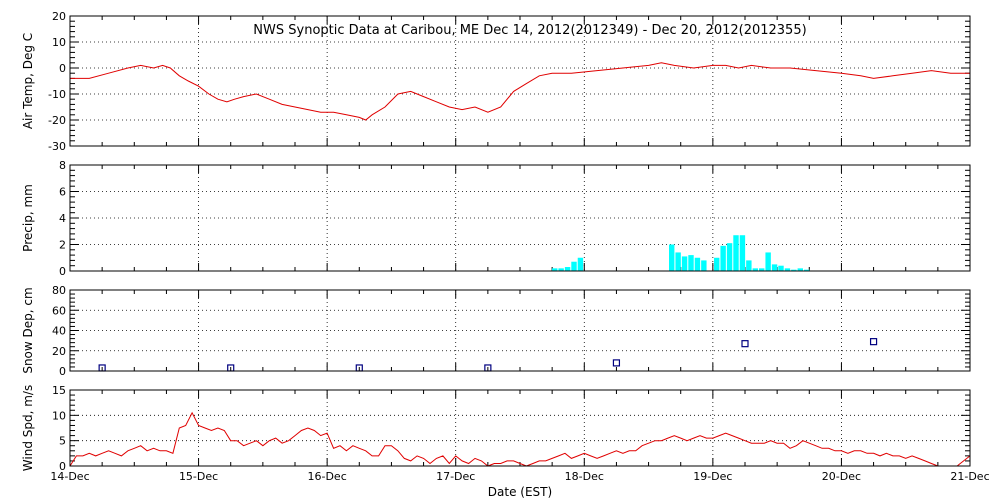 The height and width of the screenshot is (500, 1000). I want to click on x-tick-label: 14-Dec, so click(69, 476).